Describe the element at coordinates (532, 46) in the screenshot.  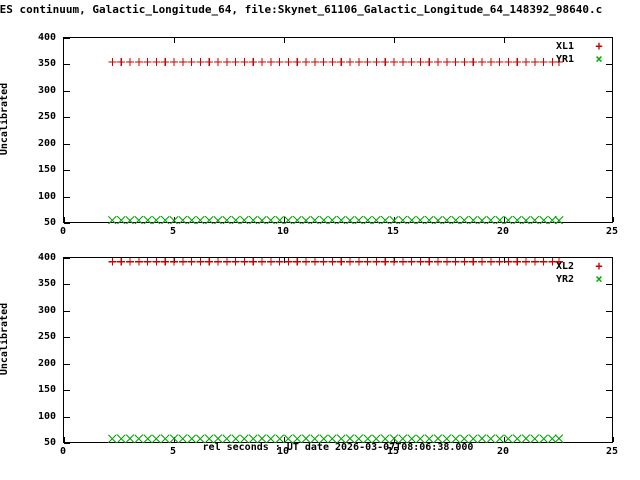
I see `legend-entry-xl1: XL1 +` at that location.